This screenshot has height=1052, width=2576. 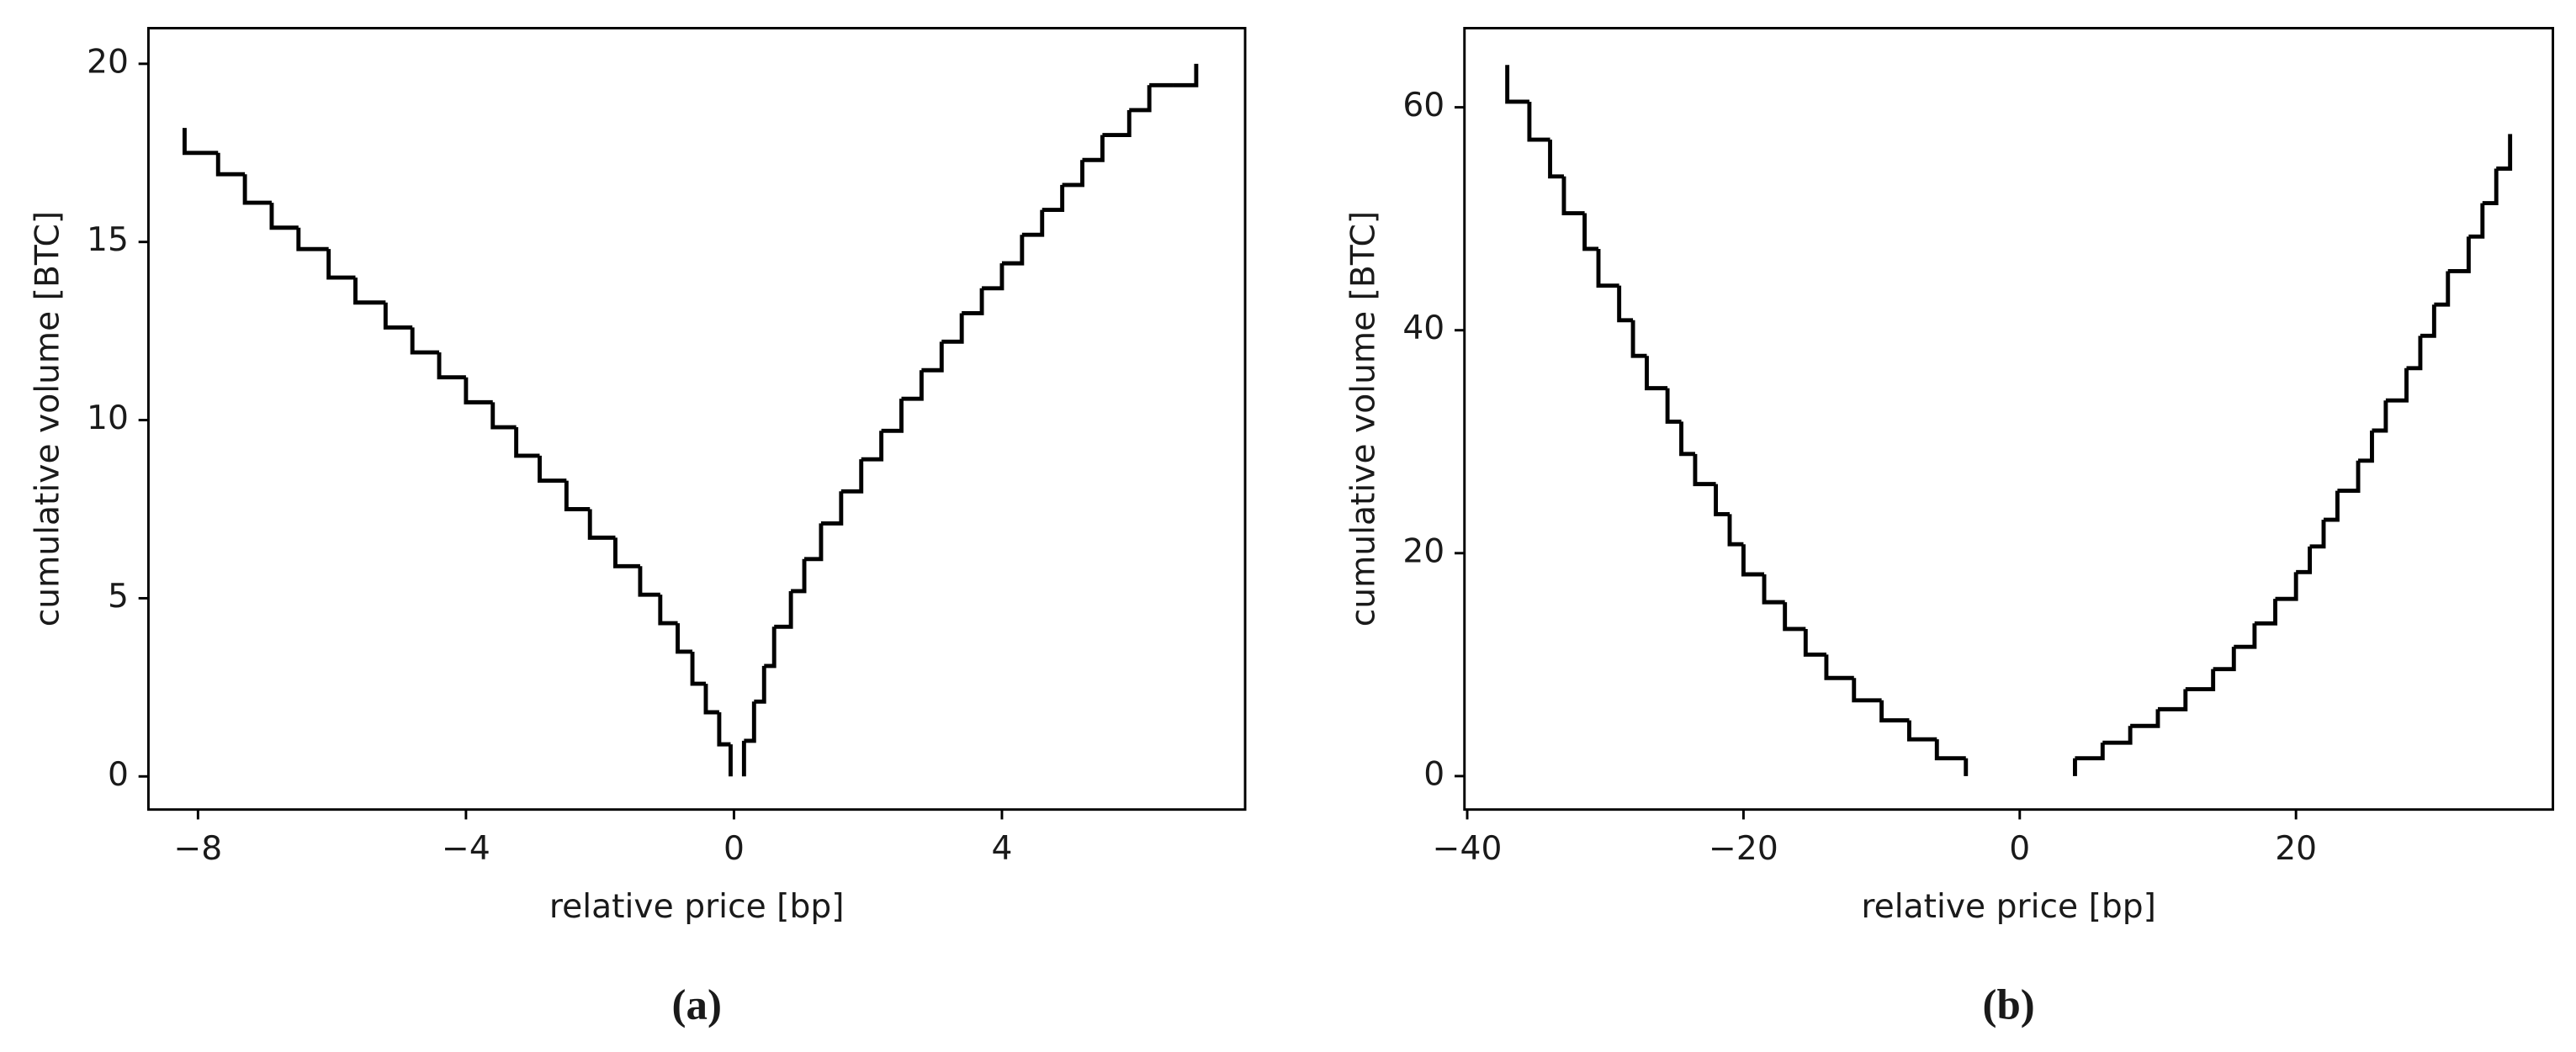 I want to click on y-tick-label: 60, so click(x=1423, y=105).